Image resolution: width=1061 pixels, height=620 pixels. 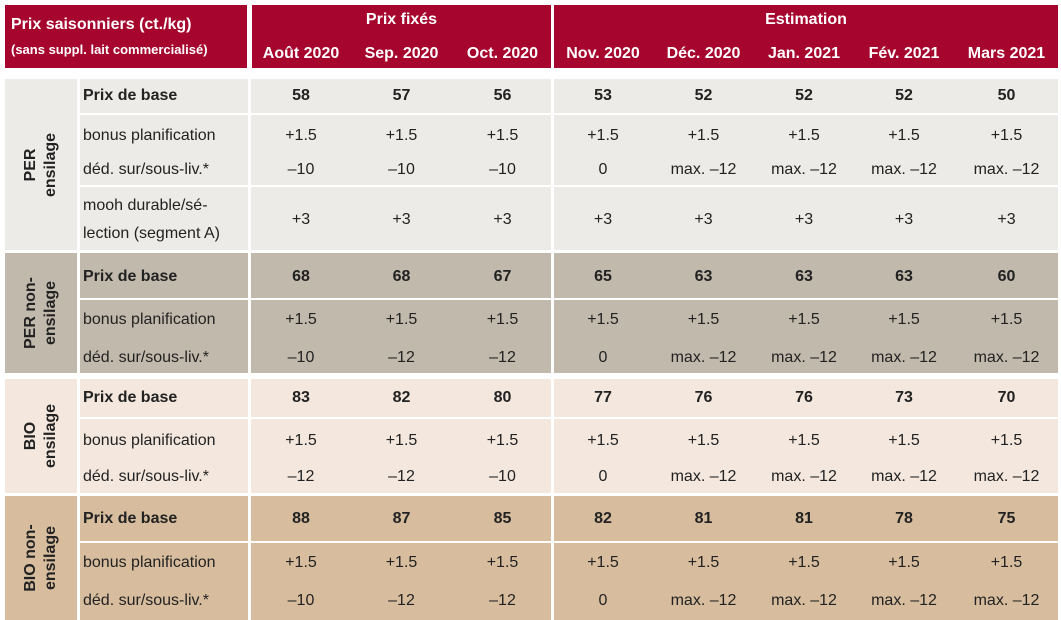 What do you see at coordinates (301, 53) in the screenshot?
I see `month-header: Août 2020` at bounding box center [301, 53].